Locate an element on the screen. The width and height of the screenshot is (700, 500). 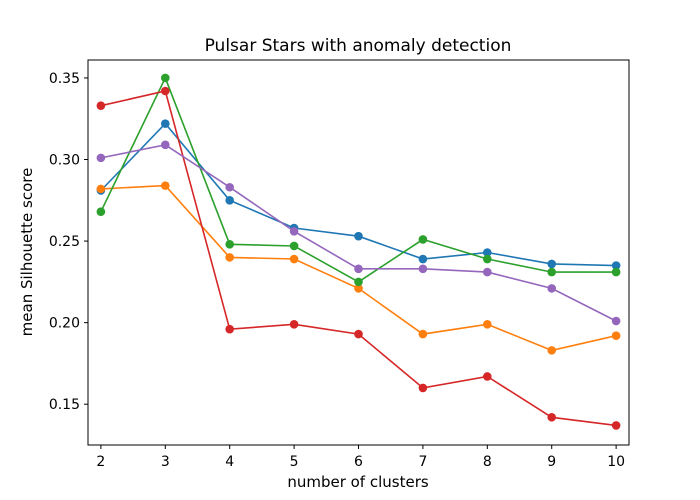
x-axis-label: number of clusters is located at coordinates (358, 482).